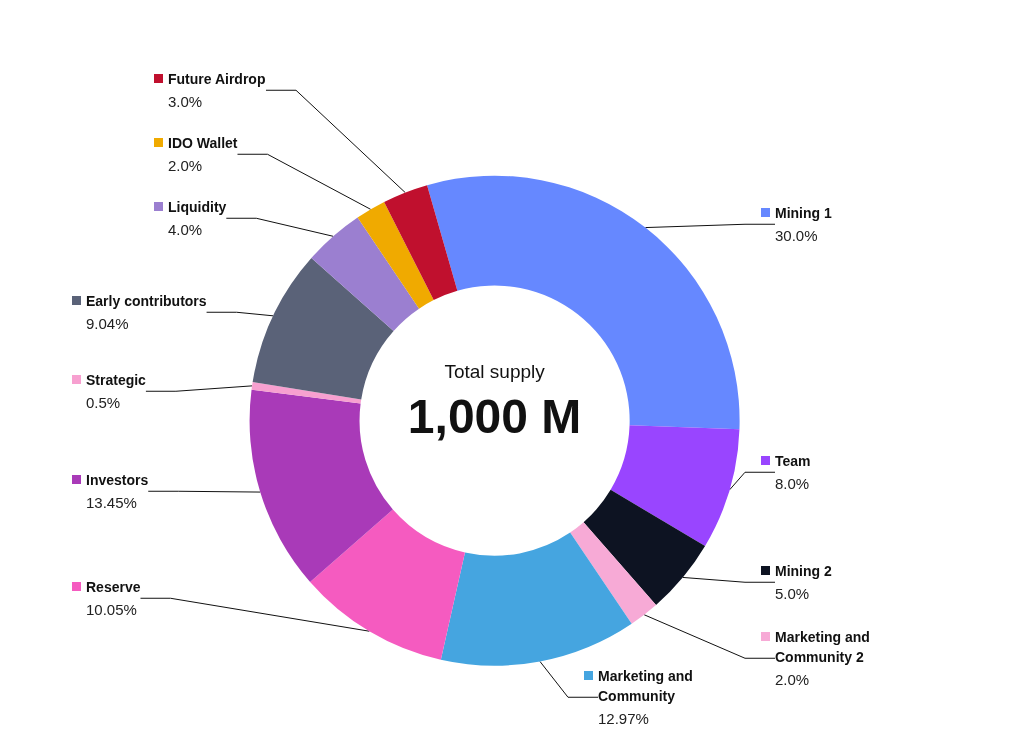  I want to click on legend-label: Marketing and Community, so click(645, 686).